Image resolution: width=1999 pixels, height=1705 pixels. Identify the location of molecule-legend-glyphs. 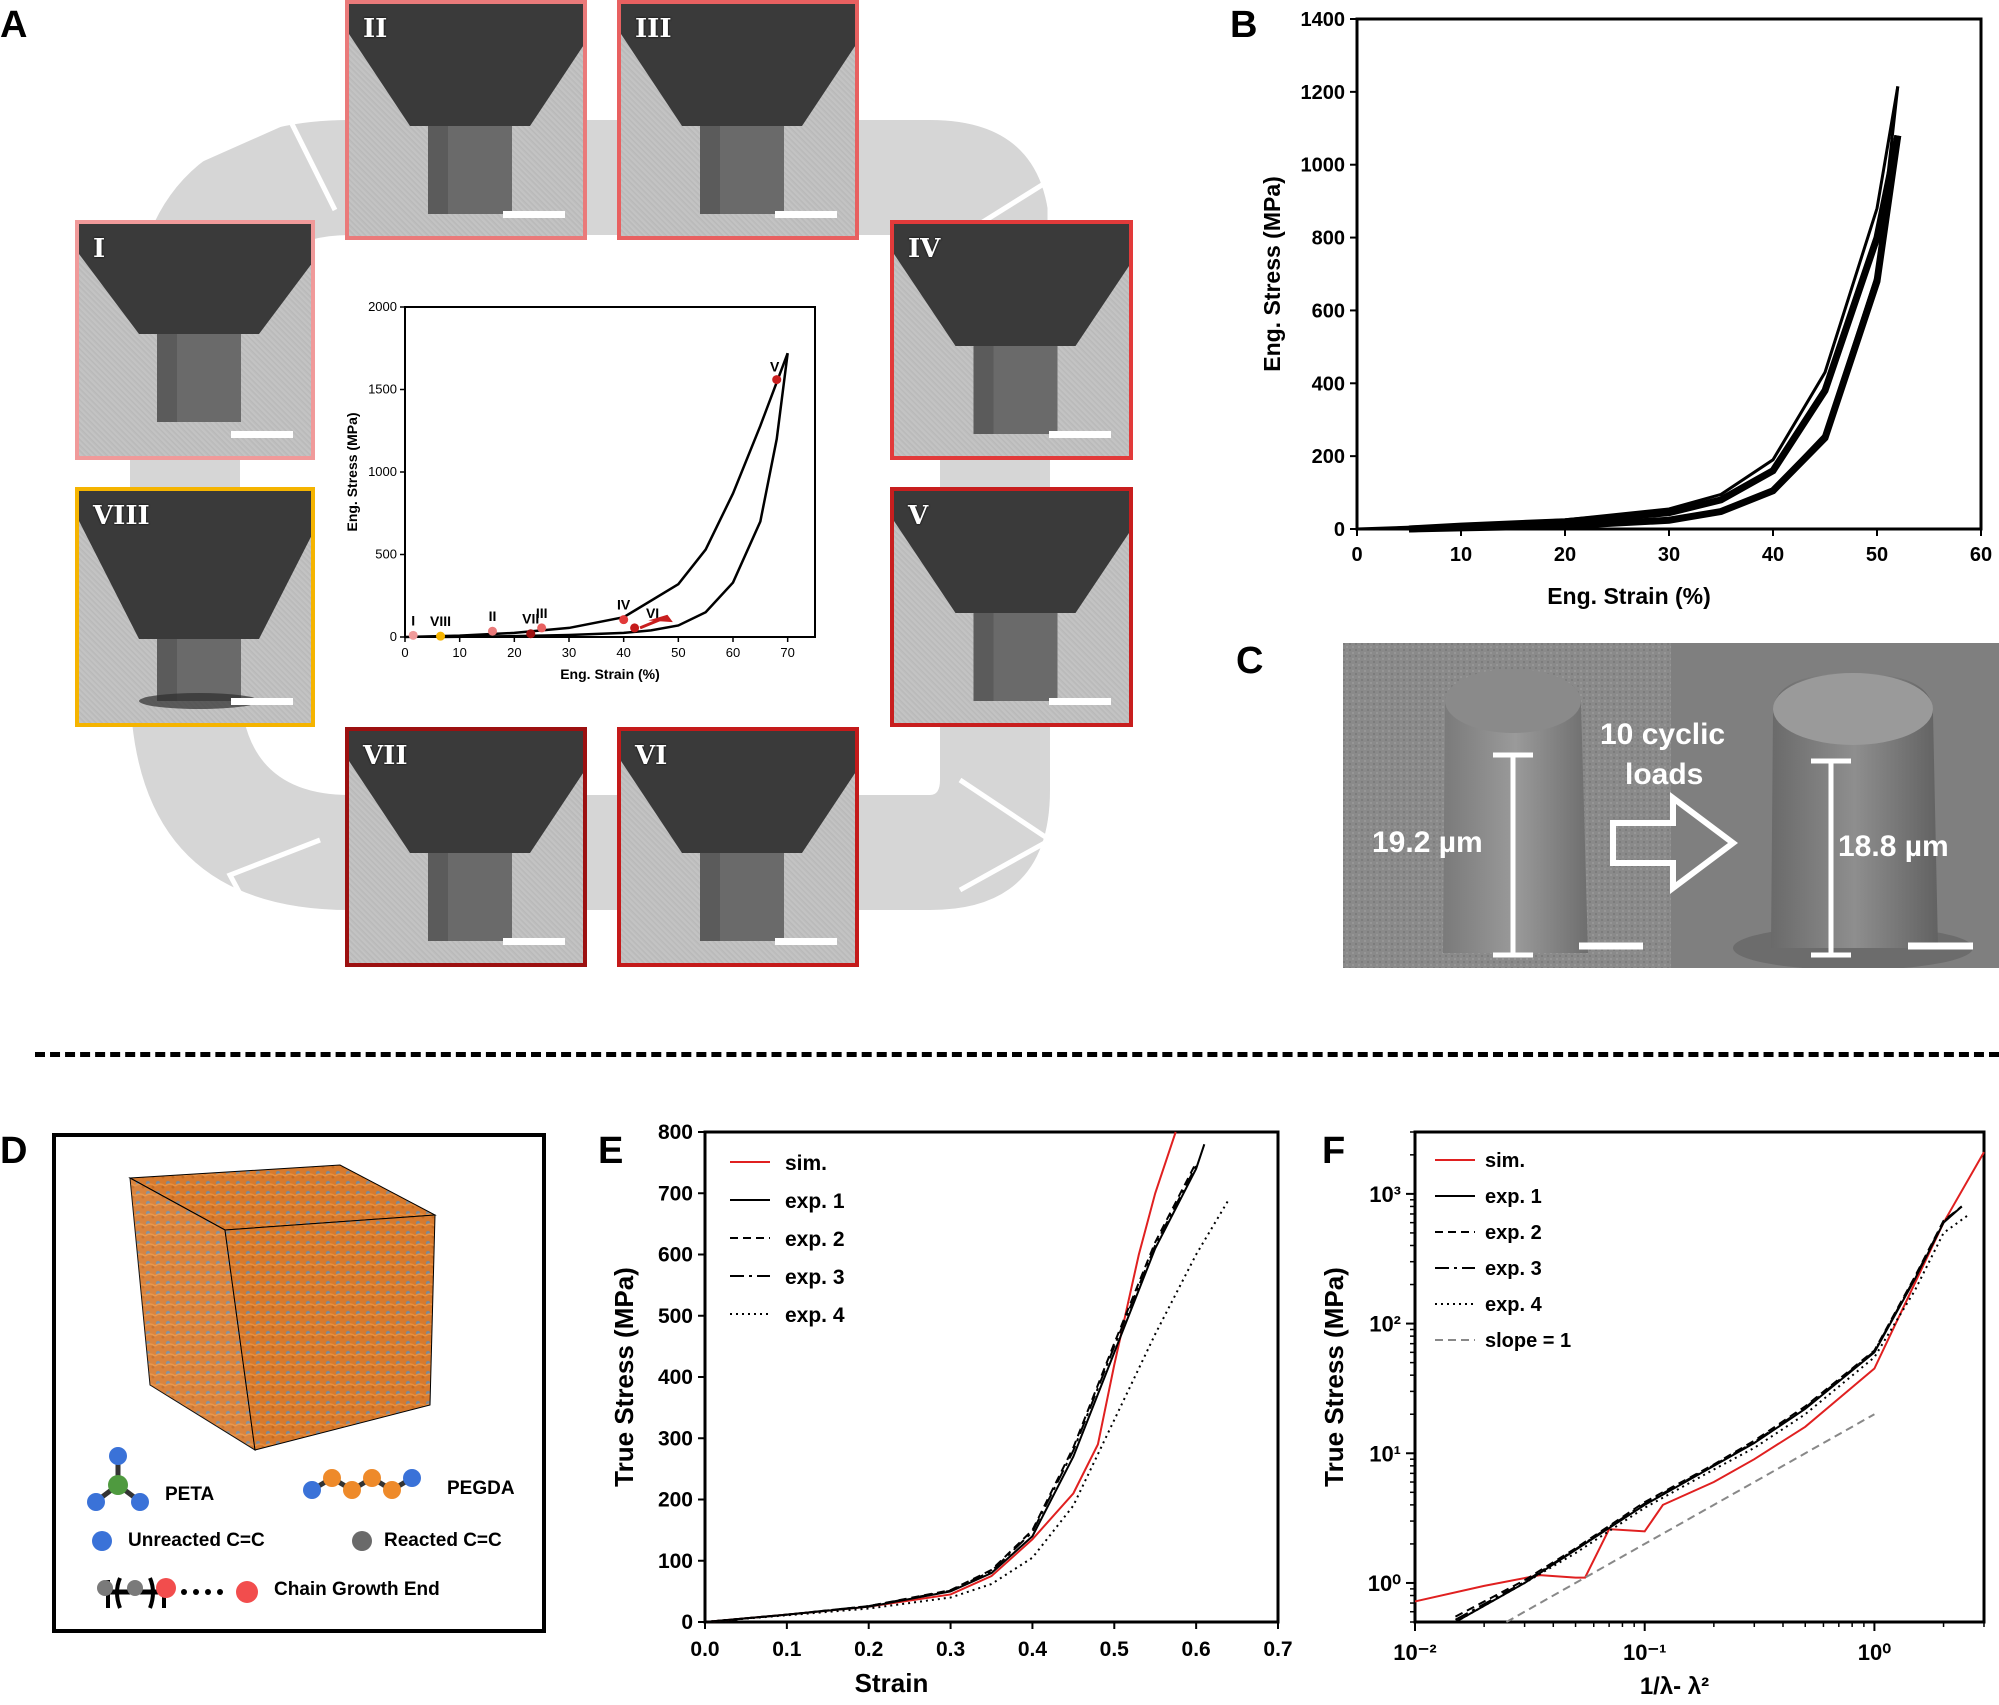
(254, 1528).